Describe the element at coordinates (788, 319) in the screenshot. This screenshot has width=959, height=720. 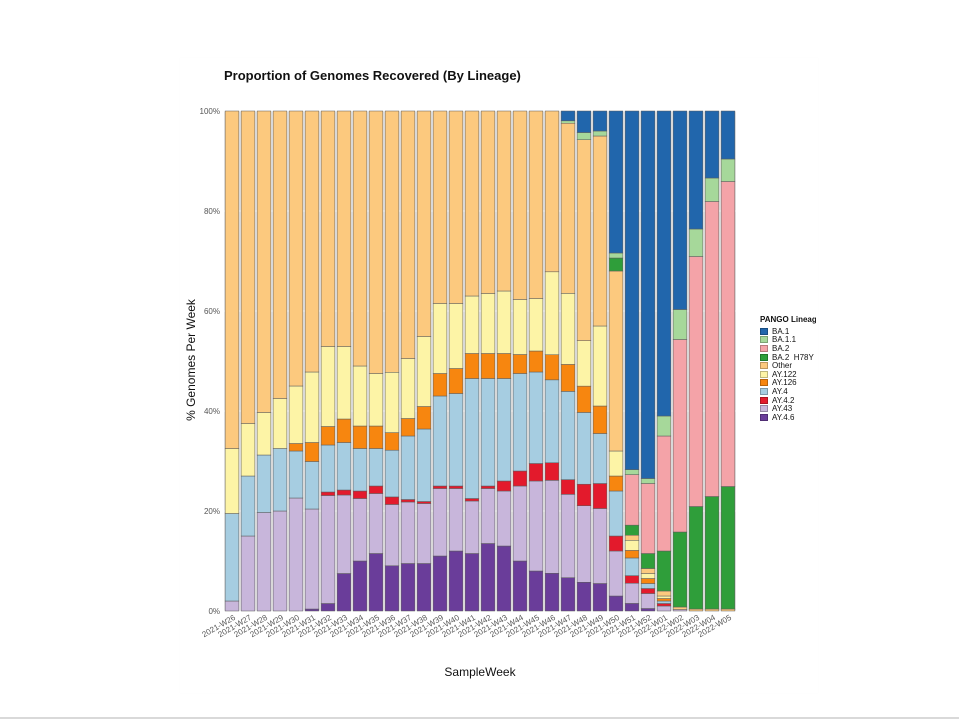
I see `legend-title: PANGO Lineage` at that location.